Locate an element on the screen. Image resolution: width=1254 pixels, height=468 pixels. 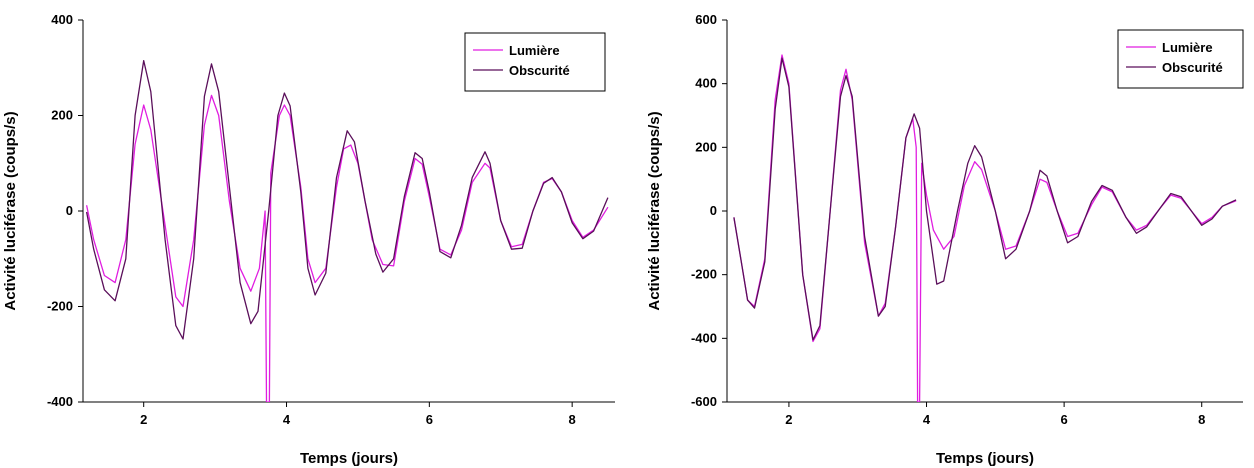
y-tick-label: -600 is located at coordinates (704, 401).